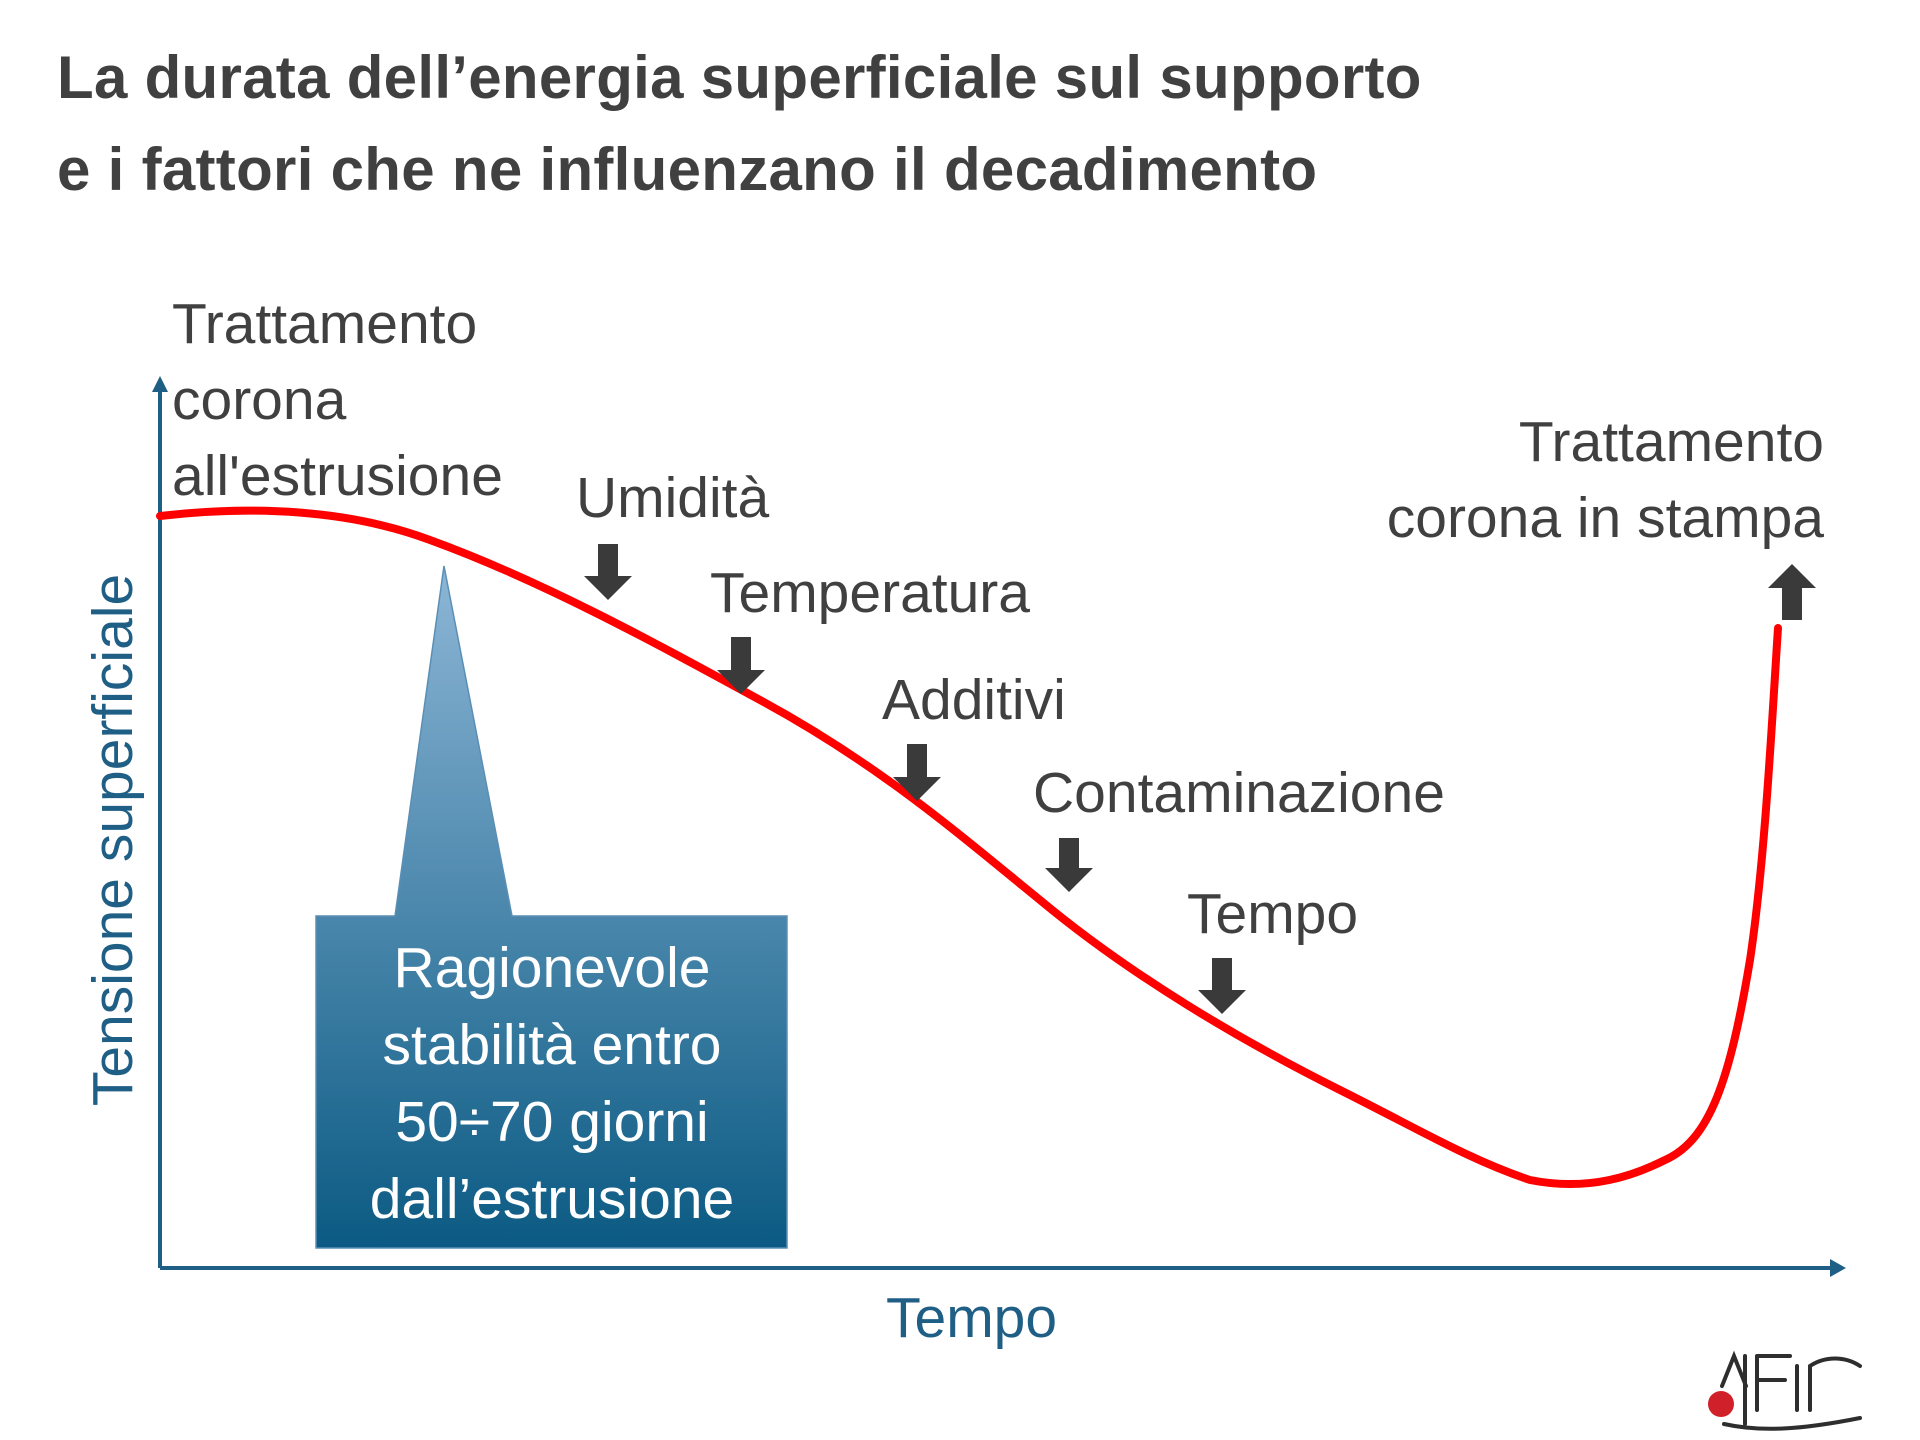  Describe the element at coordinates (1792, 592) in the screenshot. I see `up-arrow-icon` at that location.